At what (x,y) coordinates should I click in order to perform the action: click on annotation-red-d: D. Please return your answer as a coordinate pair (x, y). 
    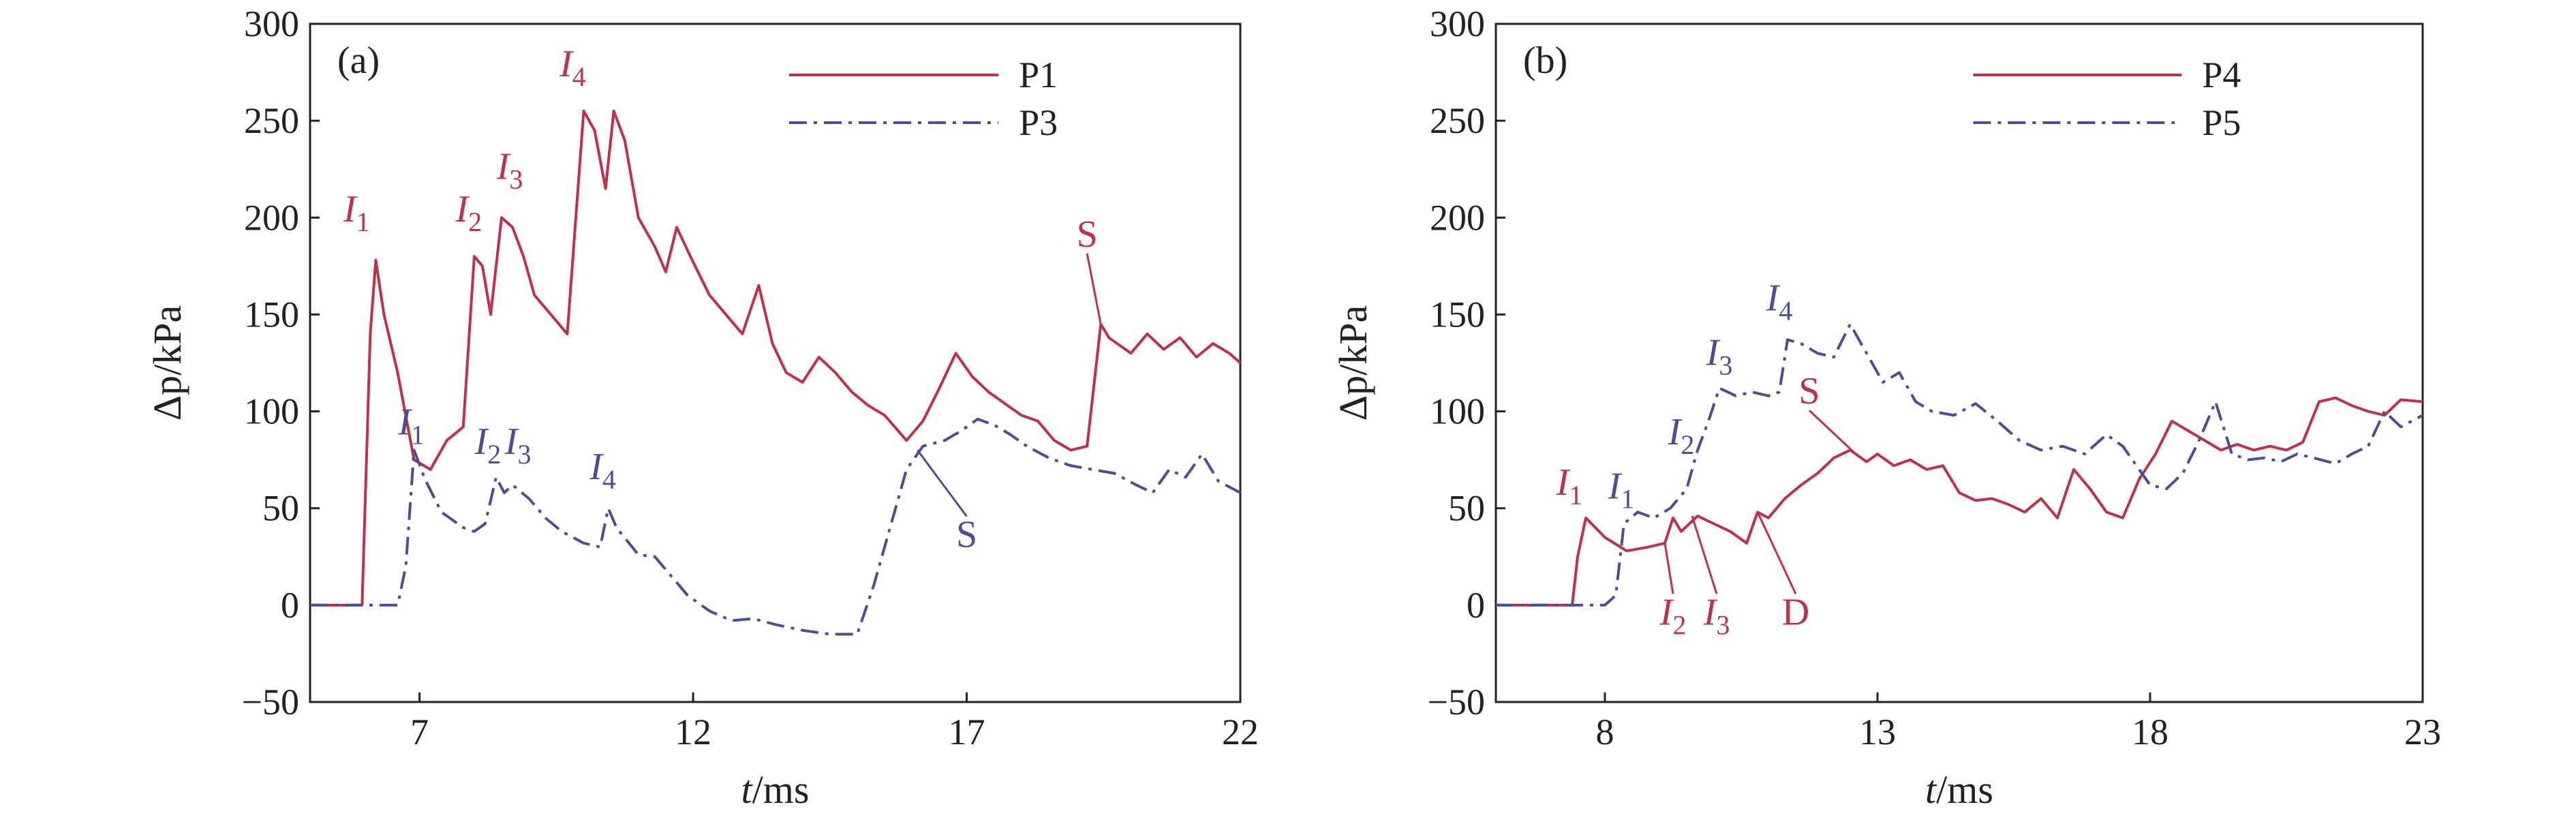
    Looking at the image, I should click on (1796, 612).